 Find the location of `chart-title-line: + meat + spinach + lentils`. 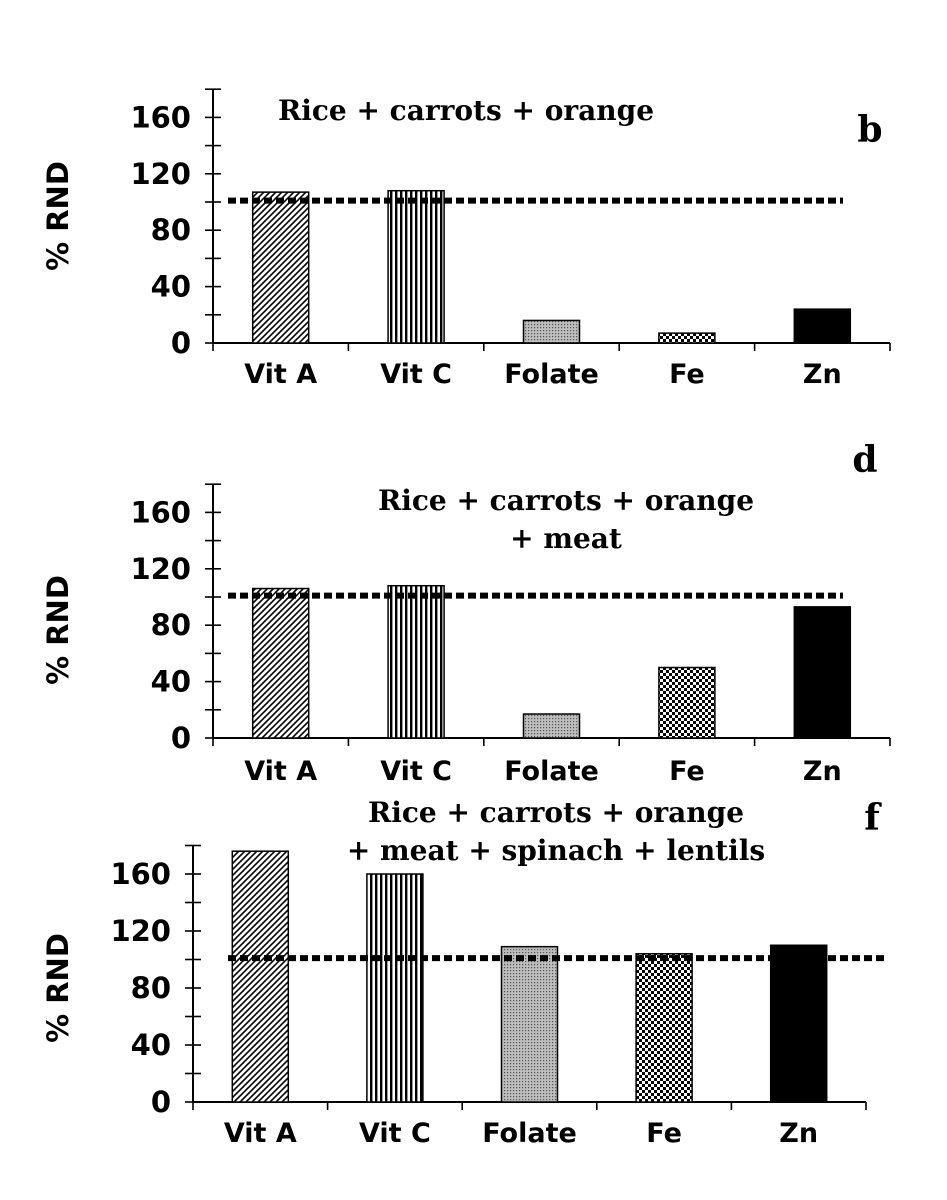

chart-title-line: + meat + spinach + lentils is located at coordinates (556, 850).